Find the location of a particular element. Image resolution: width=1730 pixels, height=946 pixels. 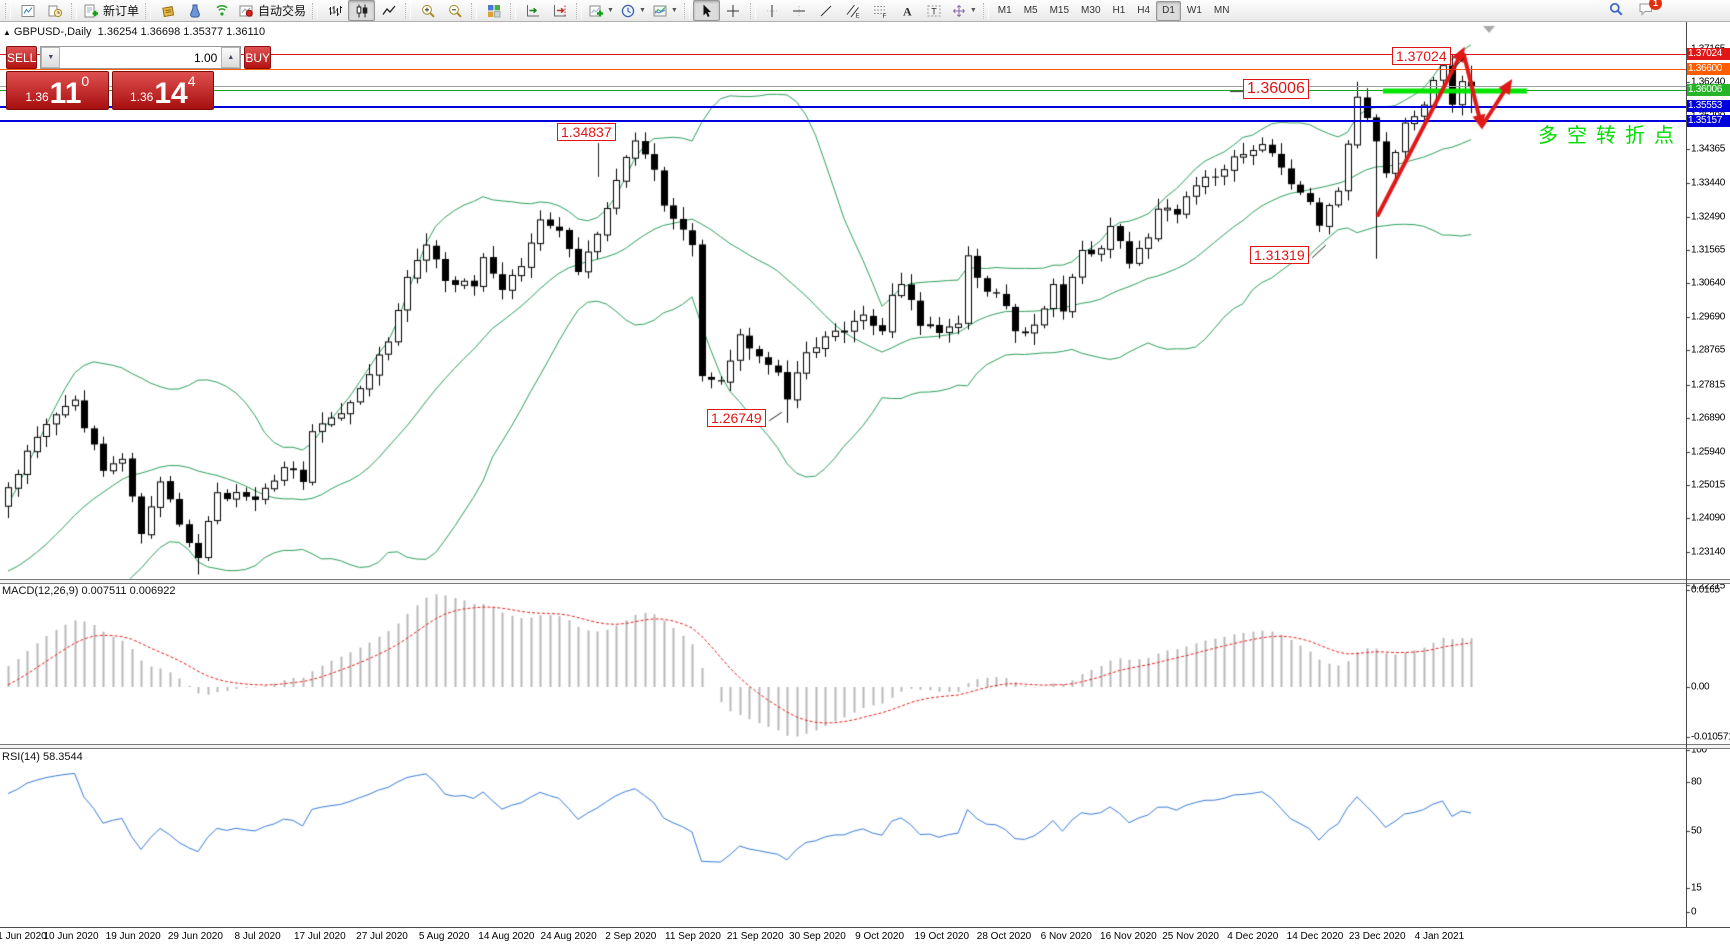

notifications-button: 1 is located at coordinates (1650, 8).